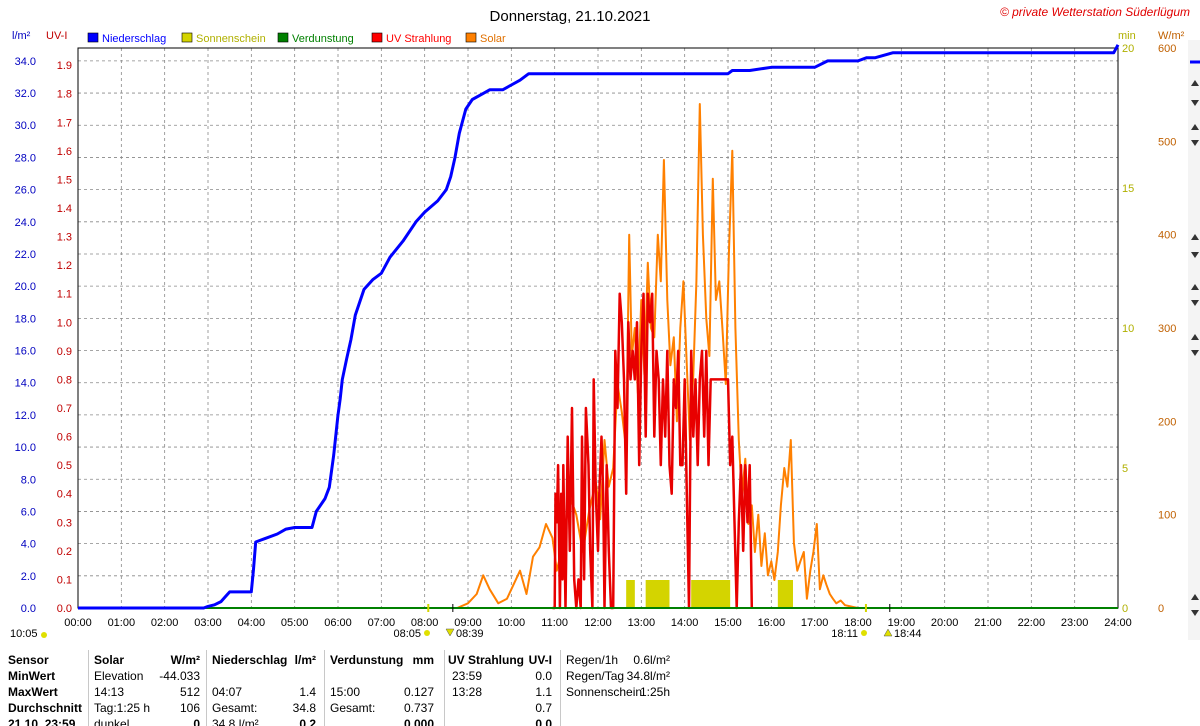  What do you see at coordinates (179, 676) in the screenshot?
I see `summary-solar-value: -44.033` at bounding box center [179, 676].